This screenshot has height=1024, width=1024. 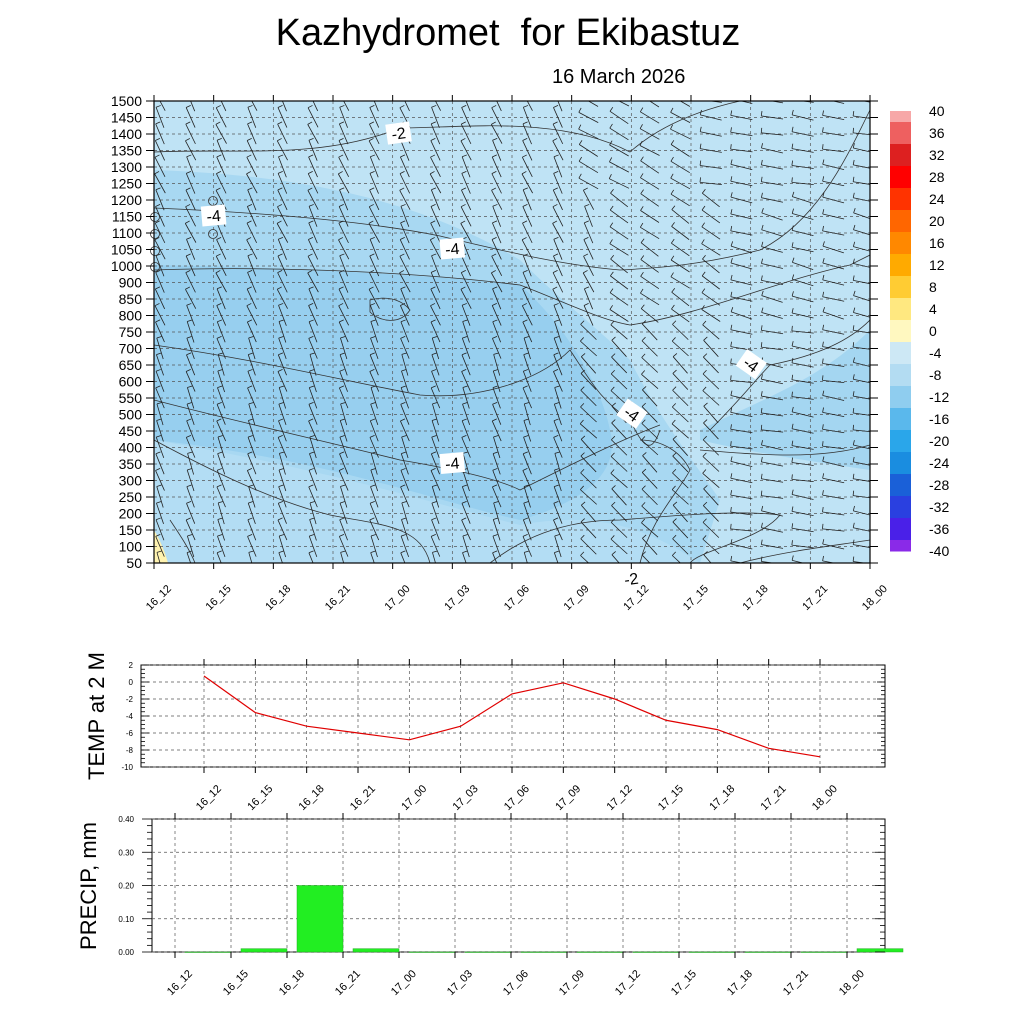 What do you see at coordinates (131, 682) in the screenshot?
I see `y-tick-label: 0` at bounding box center [131, 682].